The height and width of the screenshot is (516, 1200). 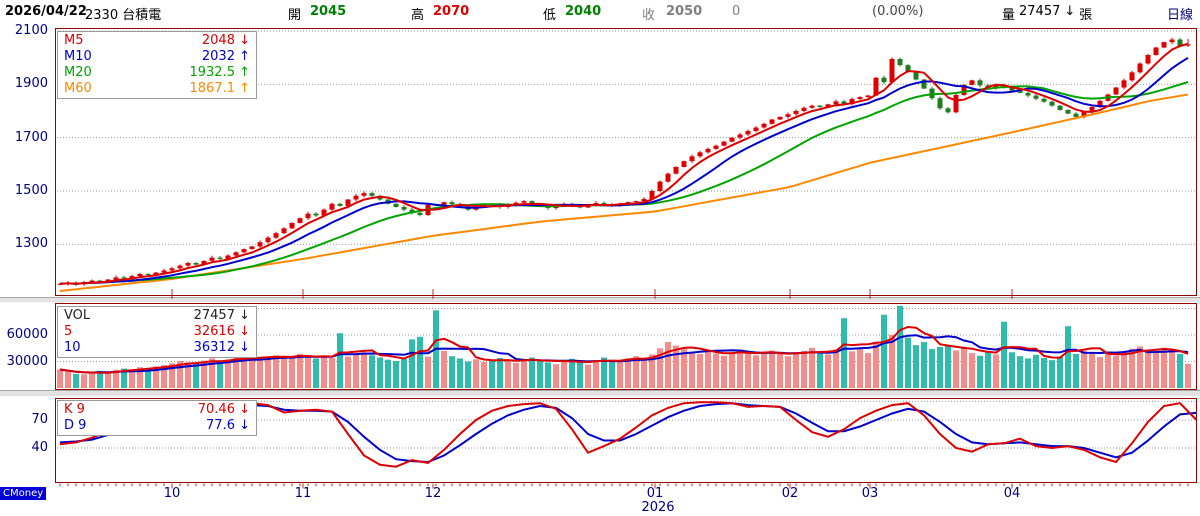 I want to click on month-label: 03, so click(x=870, y=493).